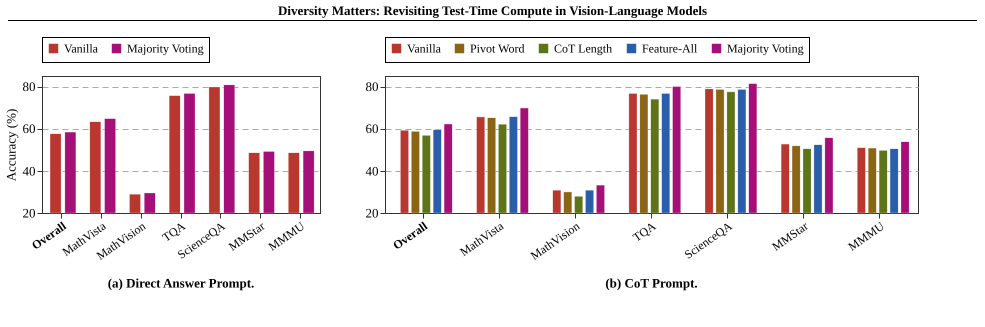 This screenshot has height=327, width=985. What do you see at coordinates (651, 282) in the screenshot?
I see `text: (b) CoT Prompt.` at bounding box center [651, 282].